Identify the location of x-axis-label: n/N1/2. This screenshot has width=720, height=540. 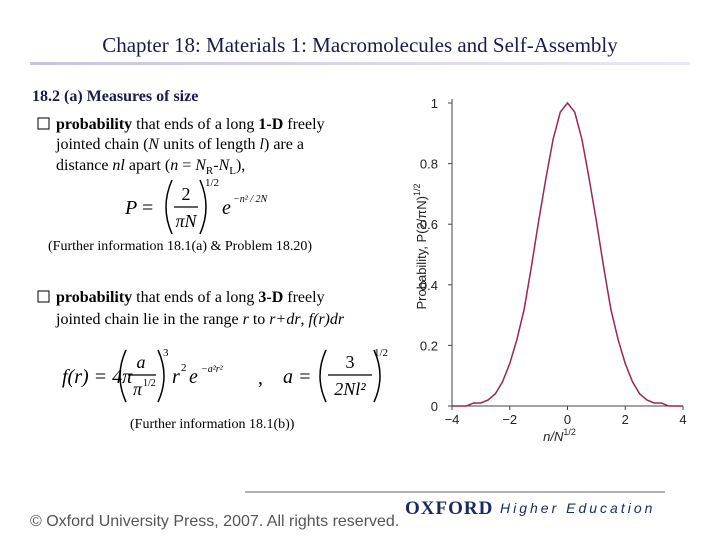
(559, 435).